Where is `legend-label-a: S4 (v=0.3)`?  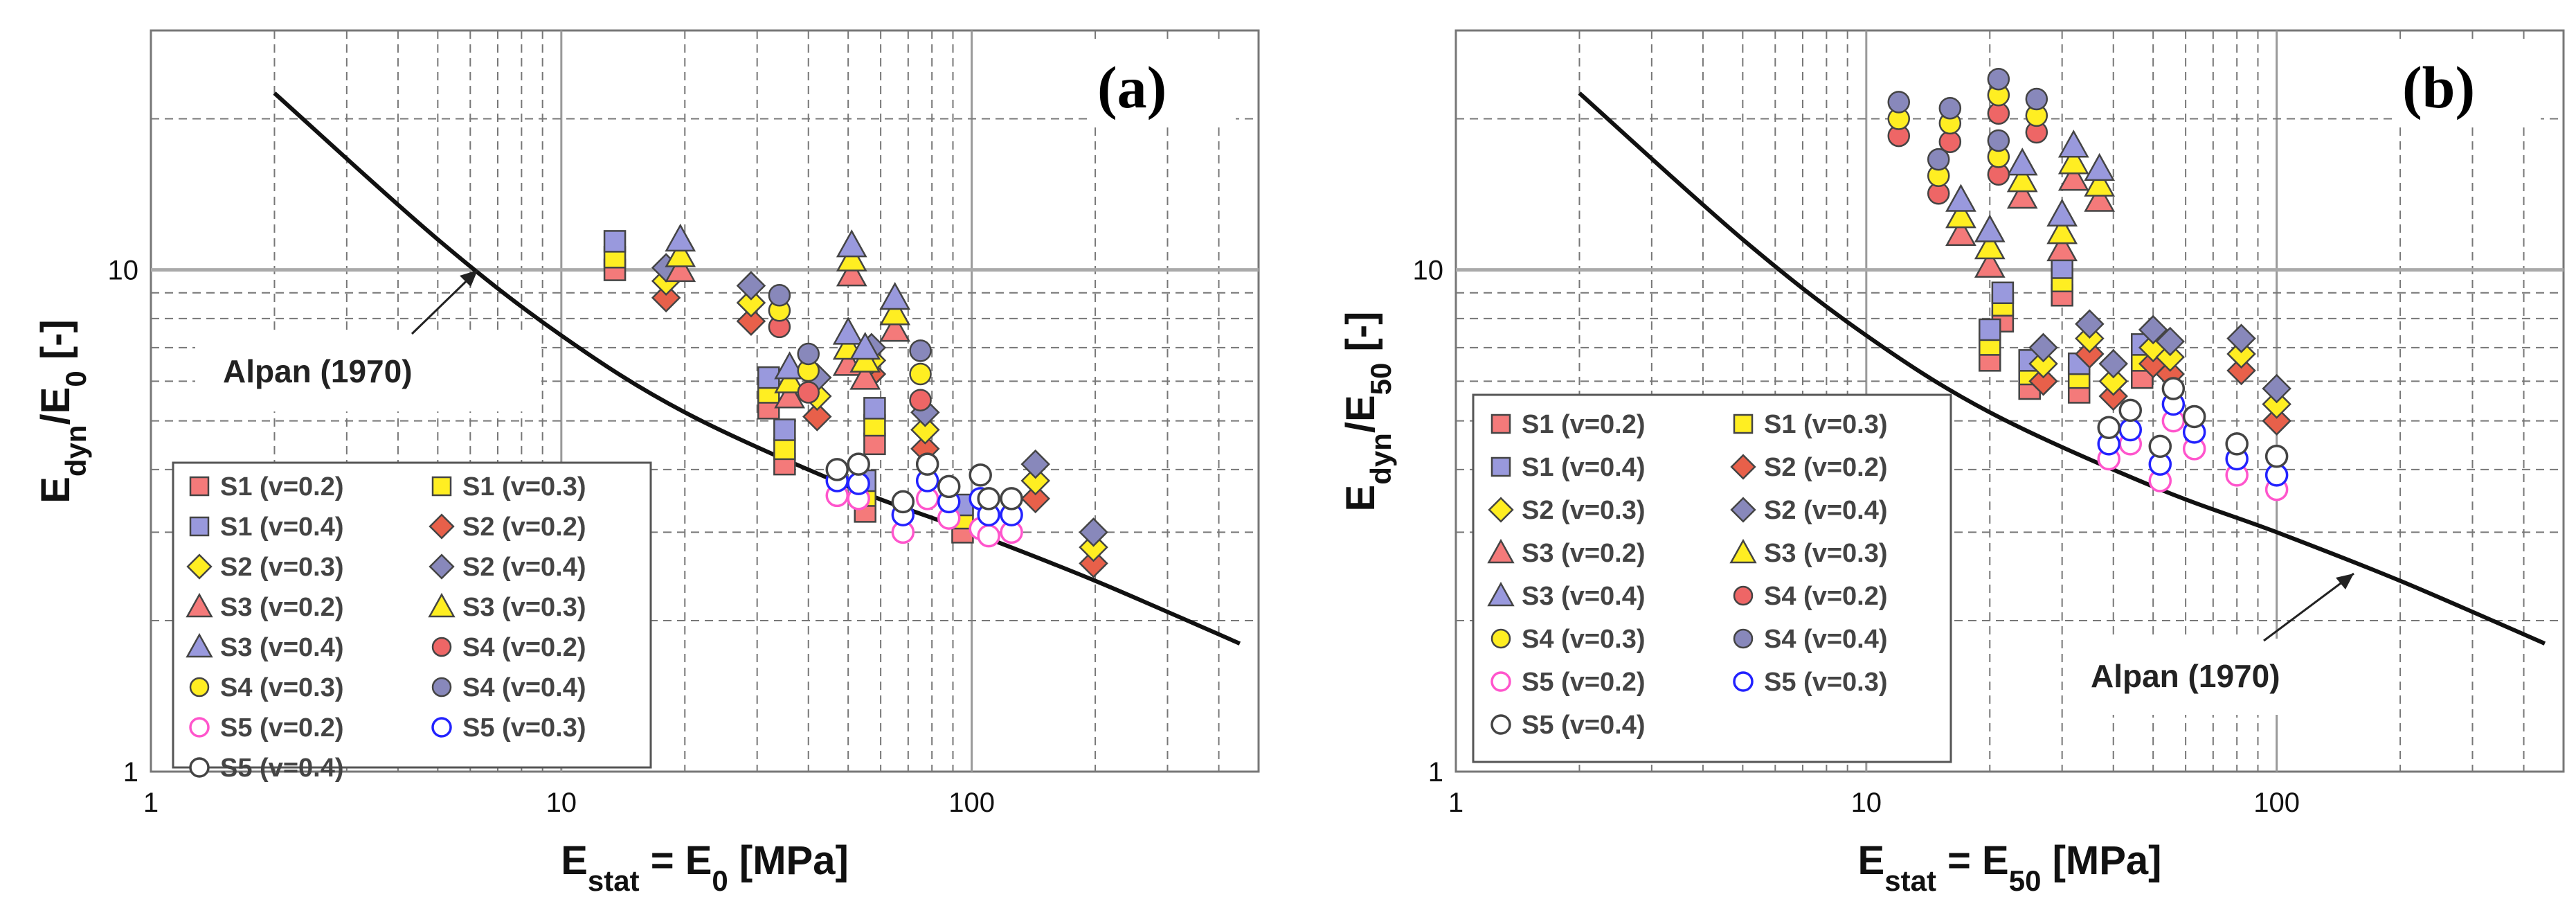 legend-label-a: S4 (v=0.3) is located at coordinates (282, 687).